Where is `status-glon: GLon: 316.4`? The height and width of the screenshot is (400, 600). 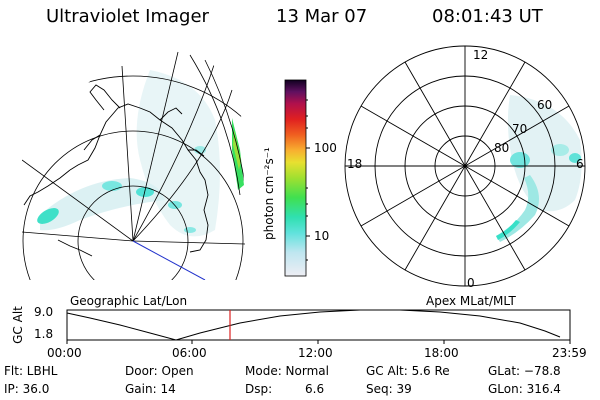 status-glon: GLon: 316.4 is located at coordinates (524, 389).